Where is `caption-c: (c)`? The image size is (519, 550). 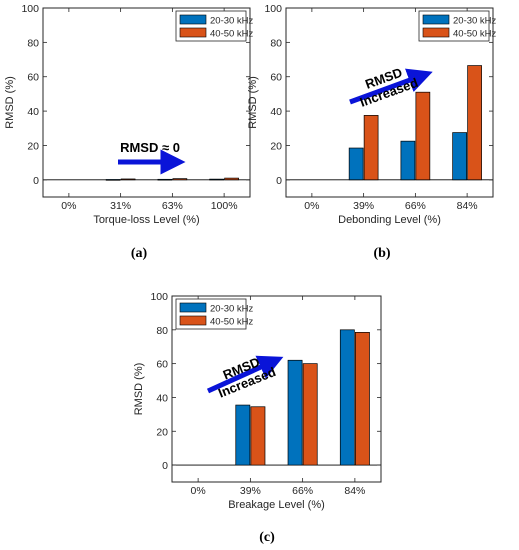
caption-c: (c) is located at coordinates (267, 537).